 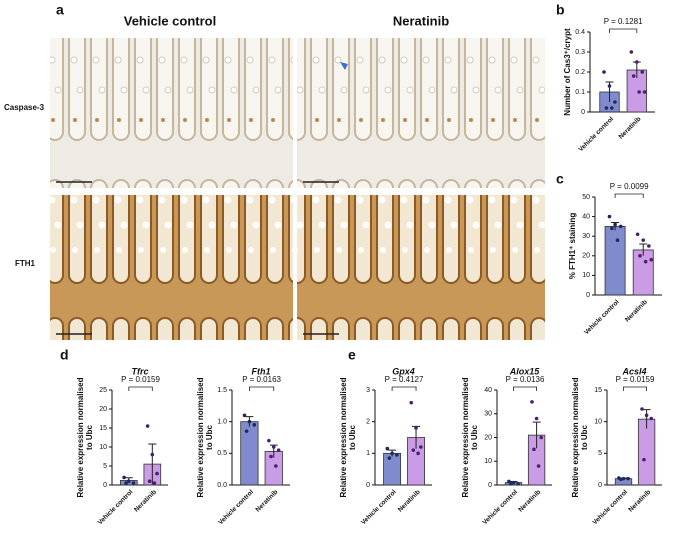 What do you see at coordinates (222, 390) in the screenshot?
I see `y-tick-label: 1.5` at bounding box center [222, 390].